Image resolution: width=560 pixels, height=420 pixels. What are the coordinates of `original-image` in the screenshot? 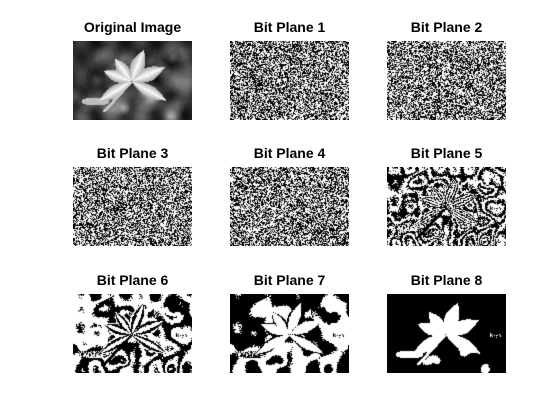 It's located at (132, 80).